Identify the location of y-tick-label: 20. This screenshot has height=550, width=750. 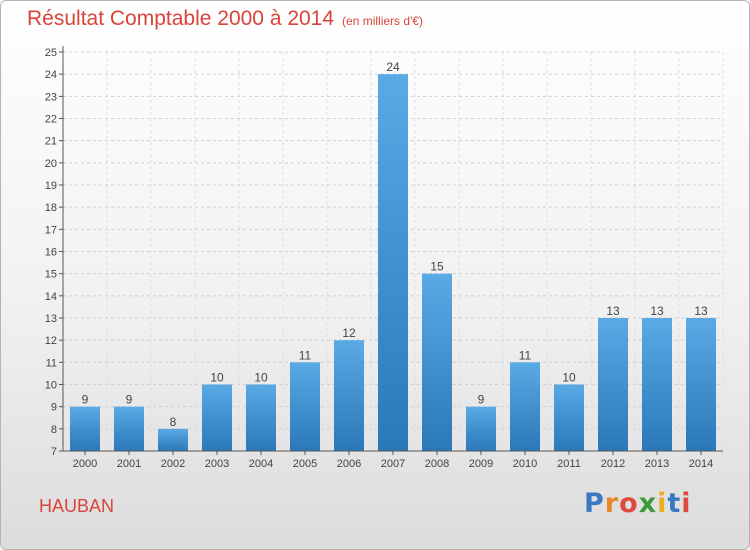
(51, 164).